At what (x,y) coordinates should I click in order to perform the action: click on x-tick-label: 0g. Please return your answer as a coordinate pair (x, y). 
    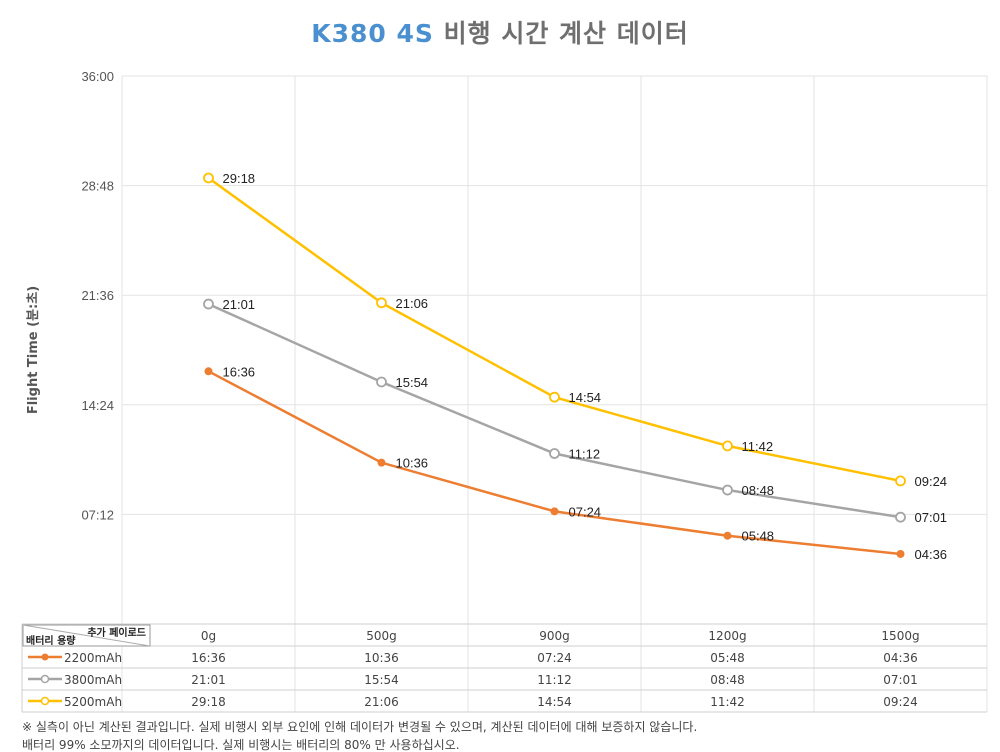
    Looking at the image, I should click on (208, 636).